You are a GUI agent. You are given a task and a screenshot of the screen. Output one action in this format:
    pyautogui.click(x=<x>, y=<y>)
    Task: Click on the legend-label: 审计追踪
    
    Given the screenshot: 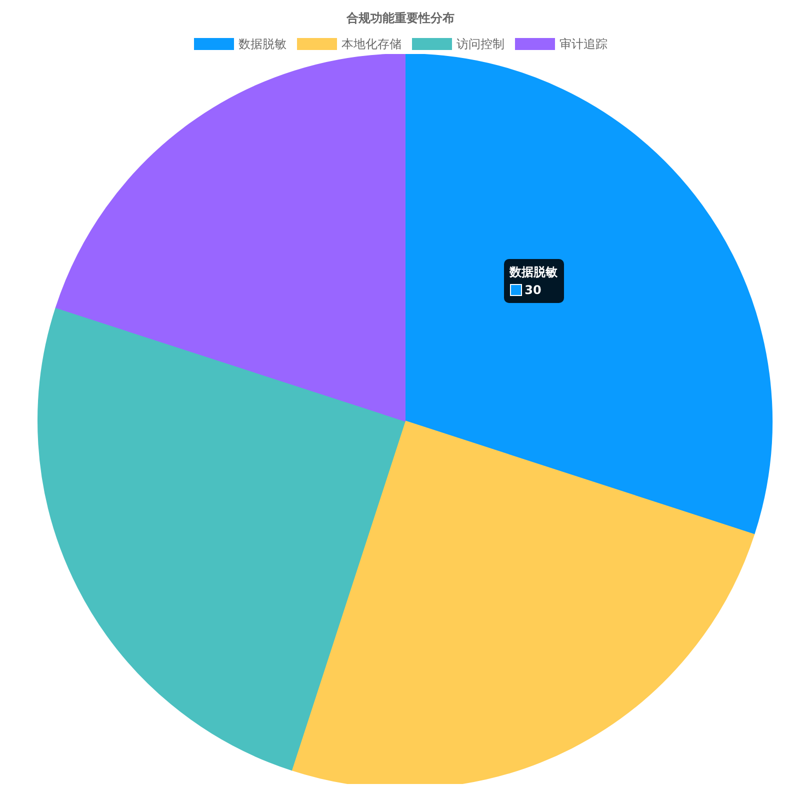 What is the action you would take?
    pyautogui.click(x=584, y=44)
    